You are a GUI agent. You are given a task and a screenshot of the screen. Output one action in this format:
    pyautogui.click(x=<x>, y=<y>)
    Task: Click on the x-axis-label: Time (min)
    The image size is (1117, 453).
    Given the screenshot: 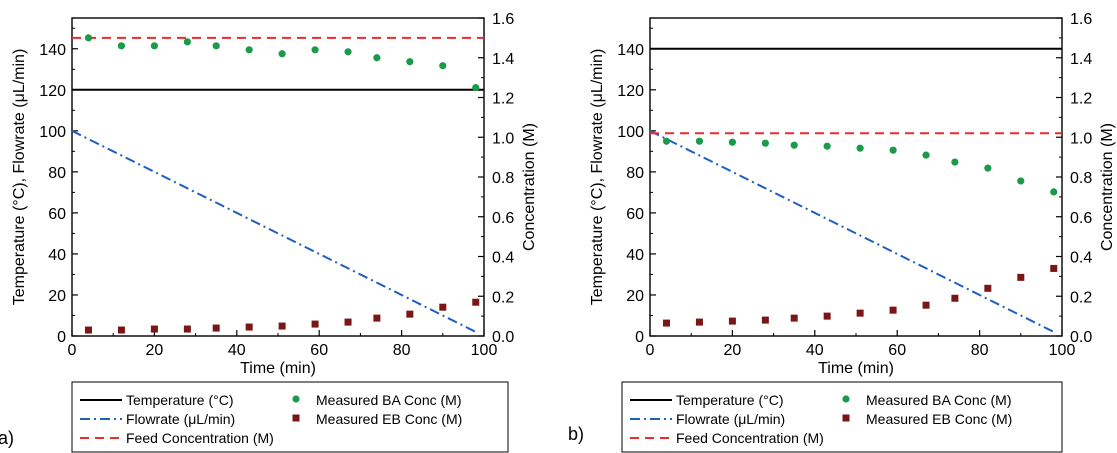 What is the action you would take?
    pyautogui.click(x=278, y=368)
    